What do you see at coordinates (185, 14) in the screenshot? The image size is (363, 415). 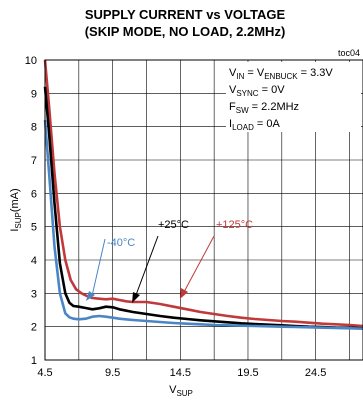 I see `chart-title-line1: SUPPLY CURRENT vs VOLTAGE` at bounding box center [185, 14].